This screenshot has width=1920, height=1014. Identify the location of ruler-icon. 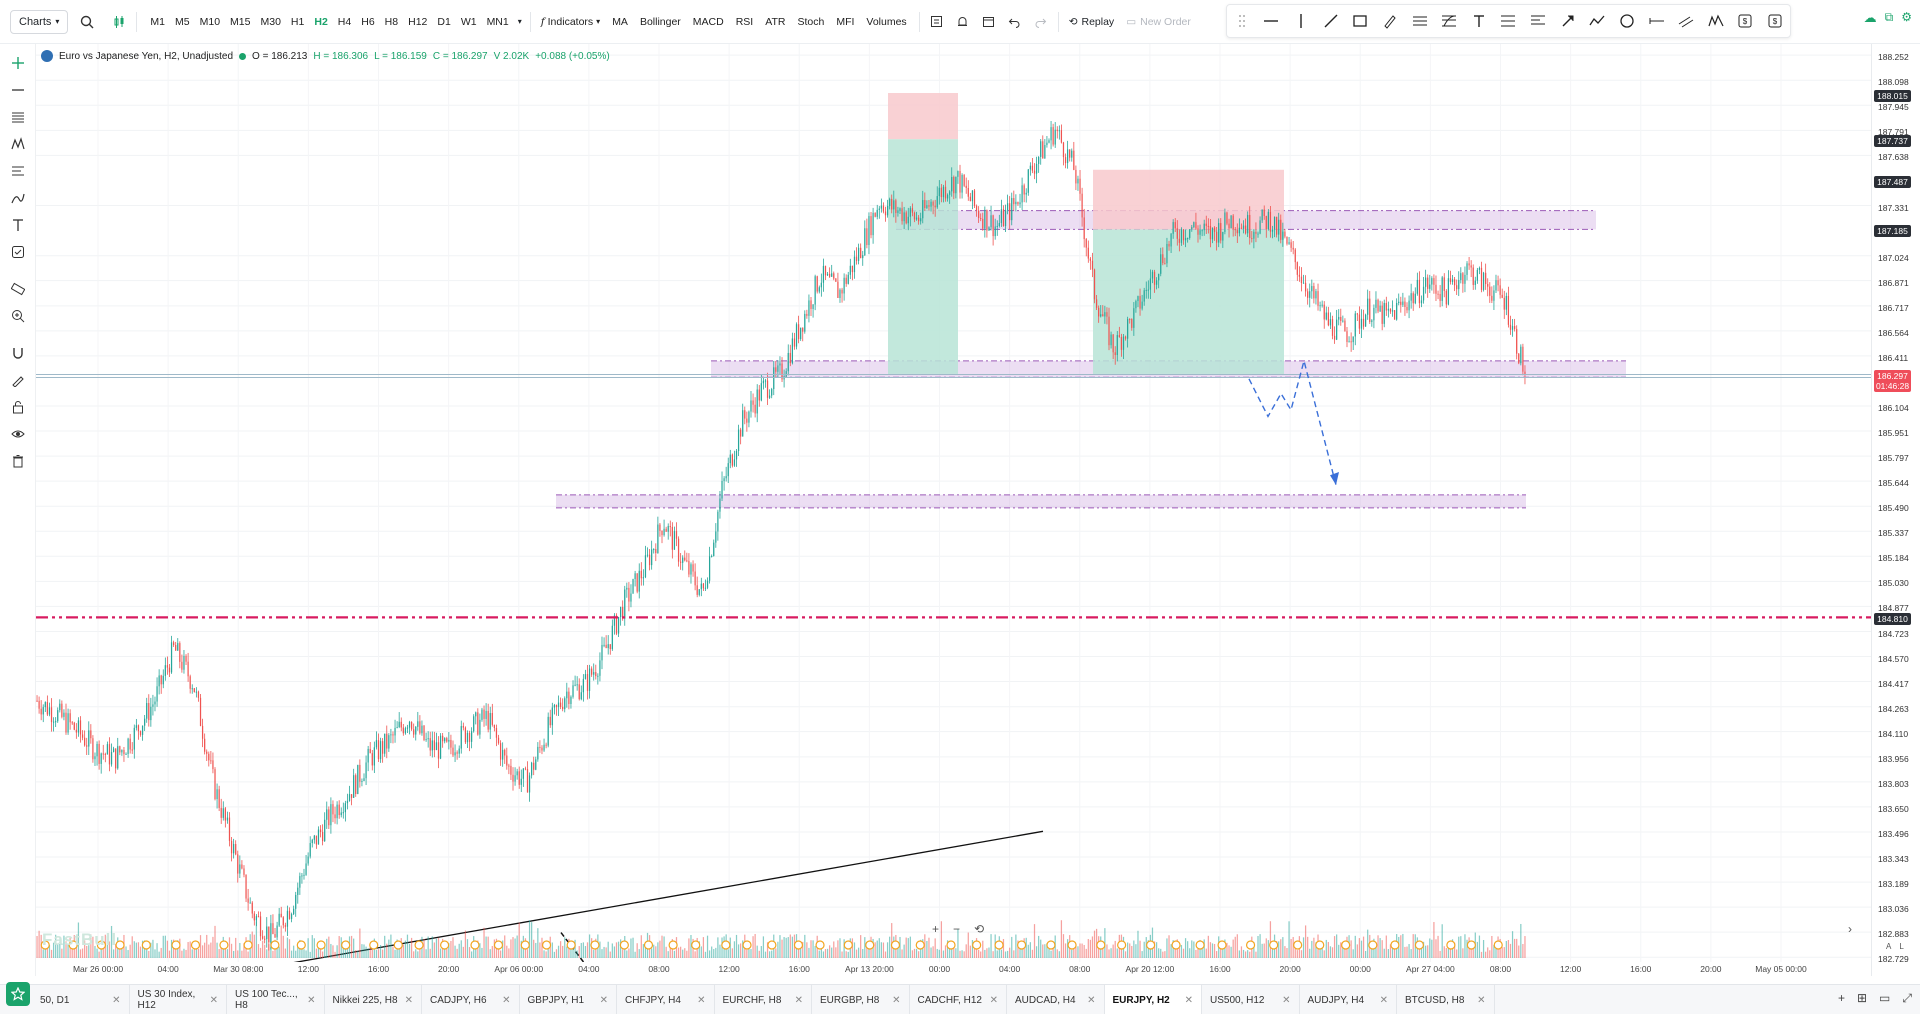
(18, 289).